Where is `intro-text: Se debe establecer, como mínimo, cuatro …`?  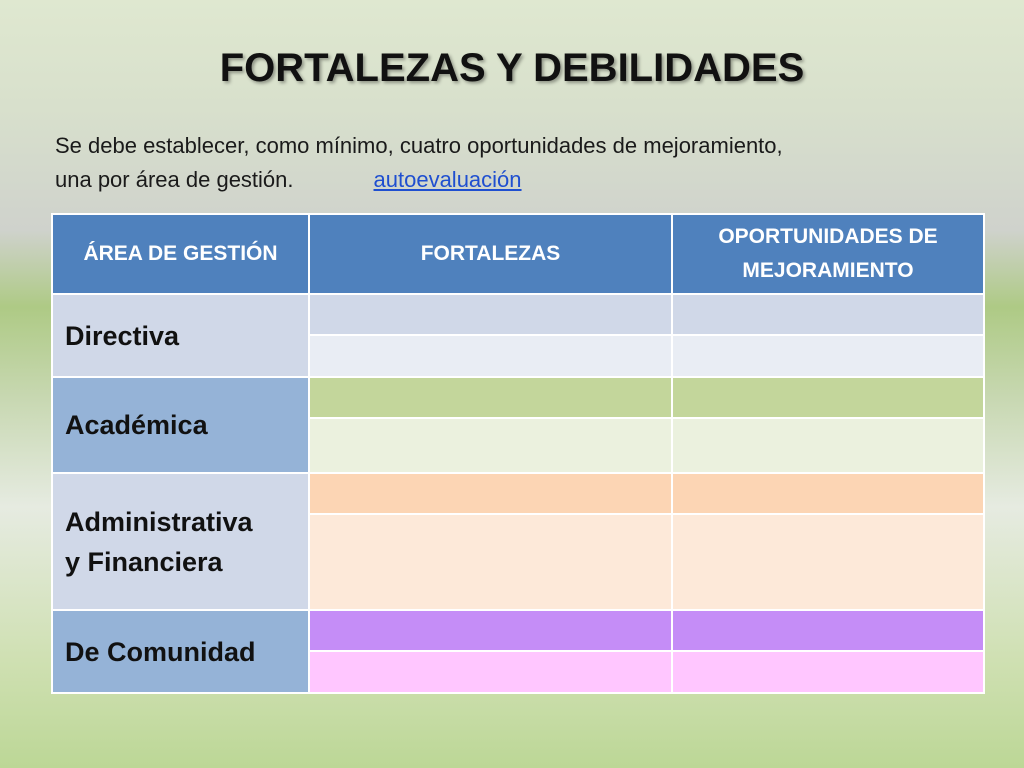
intro-text: Se debe establecer, como mínimo, cuatro … is located at coordinates (515, 163).